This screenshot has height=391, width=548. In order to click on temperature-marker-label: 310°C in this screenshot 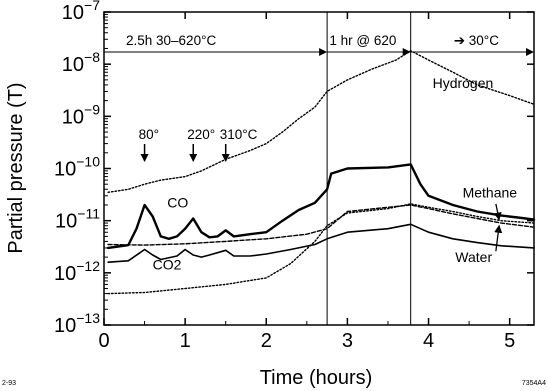, I will do `click(239, 134)`.